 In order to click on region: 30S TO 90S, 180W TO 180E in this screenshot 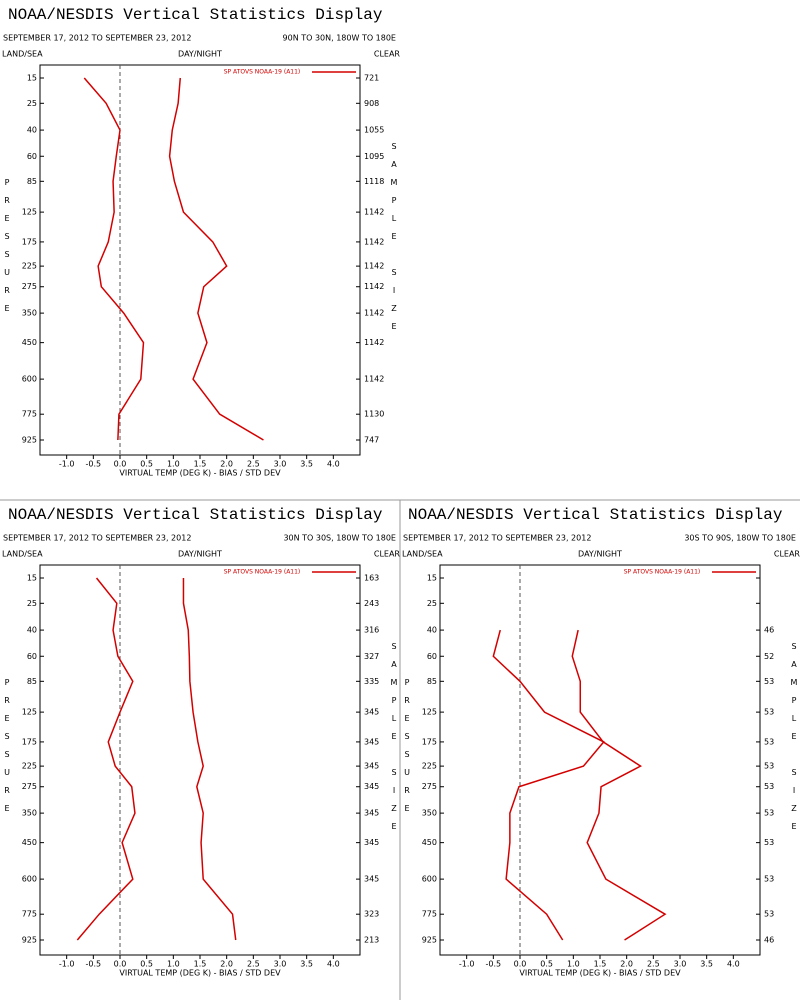, I will do `click(740, 538)`.